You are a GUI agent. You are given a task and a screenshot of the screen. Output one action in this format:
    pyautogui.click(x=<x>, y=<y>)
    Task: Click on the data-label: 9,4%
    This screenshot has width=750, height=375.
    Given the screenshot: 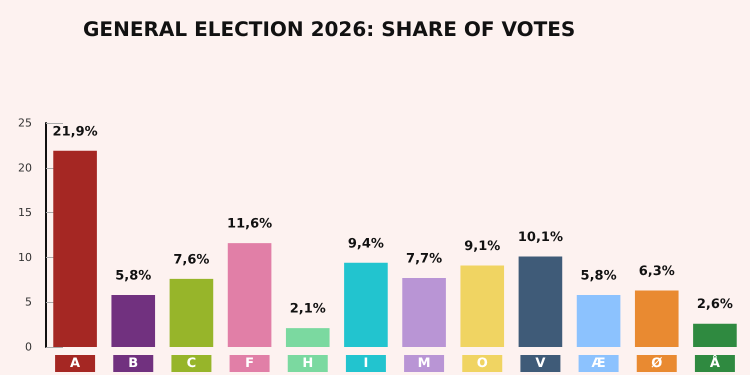 What is the action you would take?
    pyautogui.click(x=366, y=244)
    